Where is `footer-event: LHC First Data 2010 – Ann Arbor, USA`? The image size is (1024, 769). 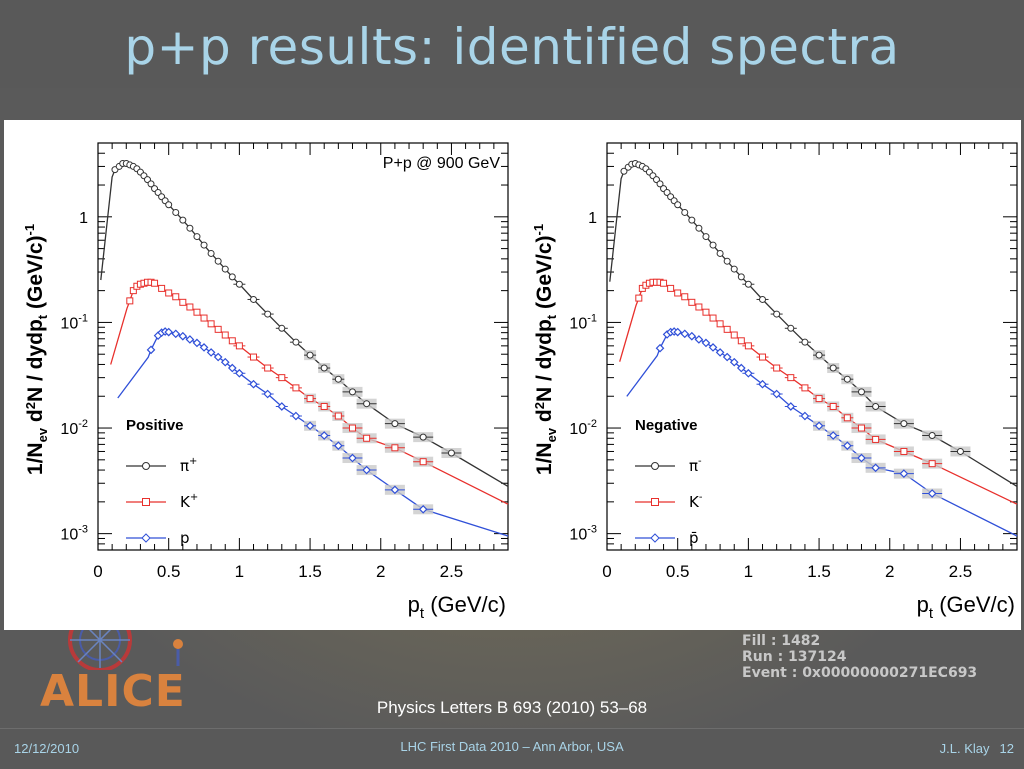 footer-event: LHC First Data 2010 – Ann Arbor, USA is located at coordinates (512, 746).